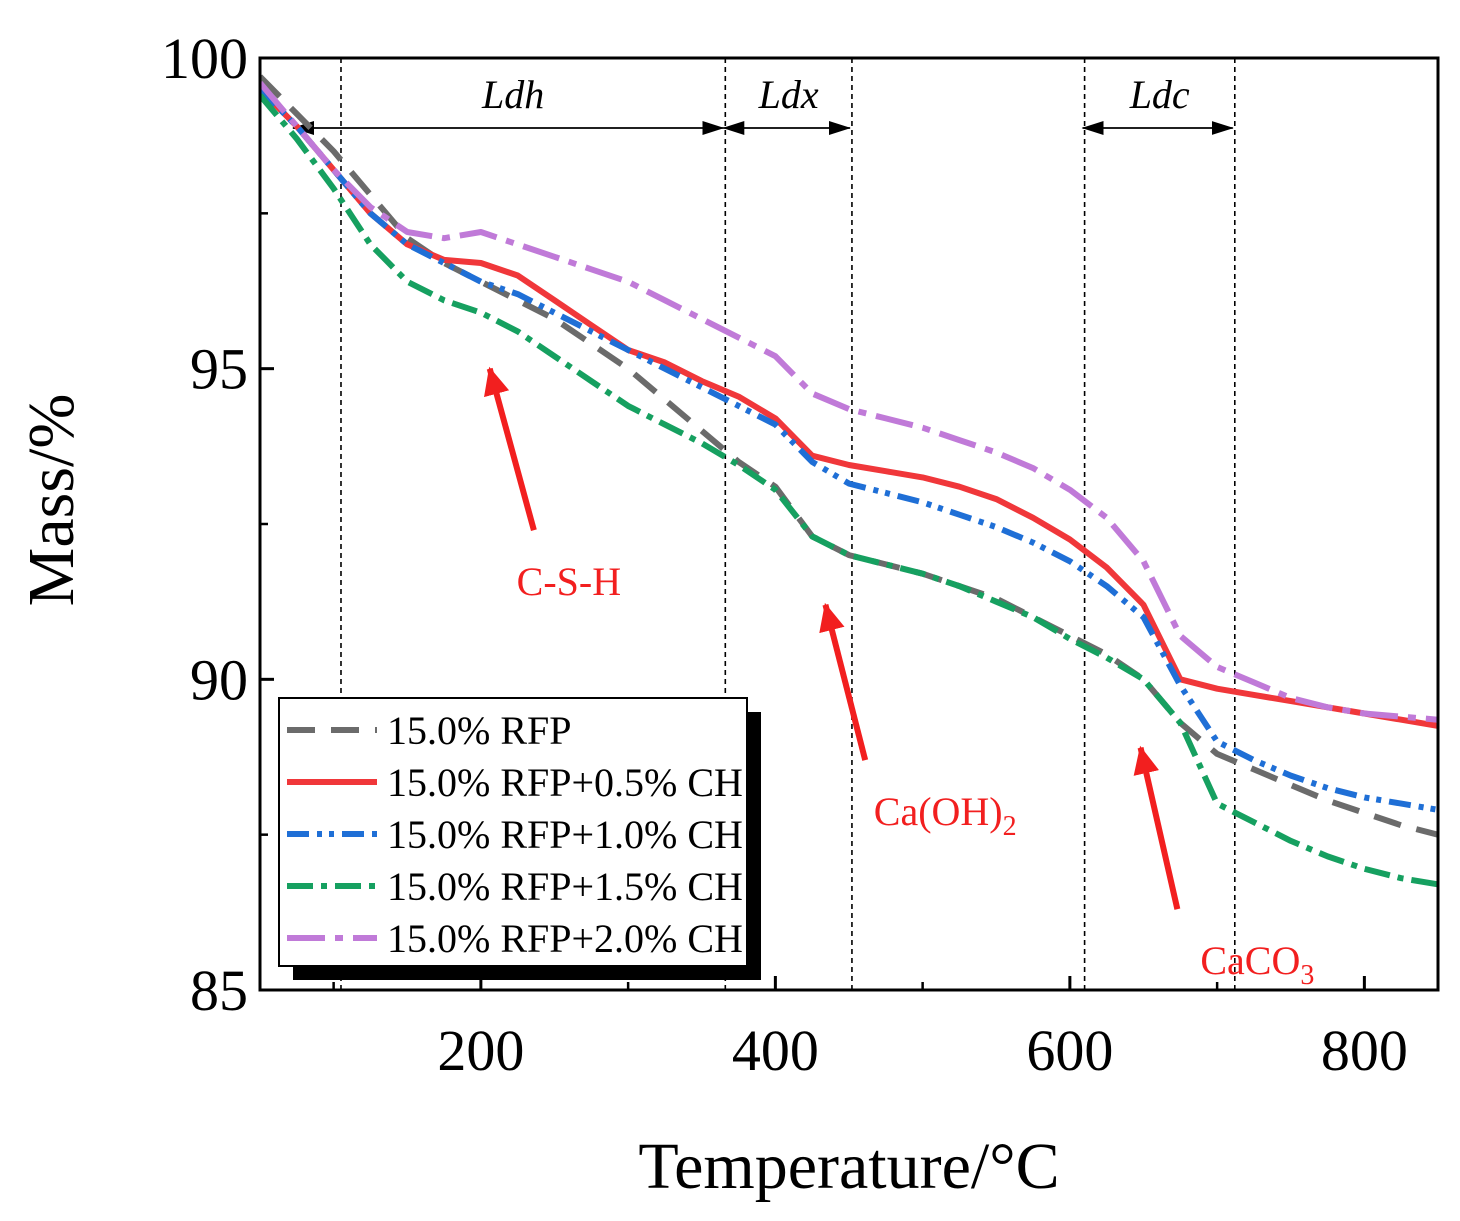 This screenshot has width=1460, height=1221. Describe the element at coordinates (510, 449) in the screenshot. I see `annotation-arrow-c-s-h` at that location.